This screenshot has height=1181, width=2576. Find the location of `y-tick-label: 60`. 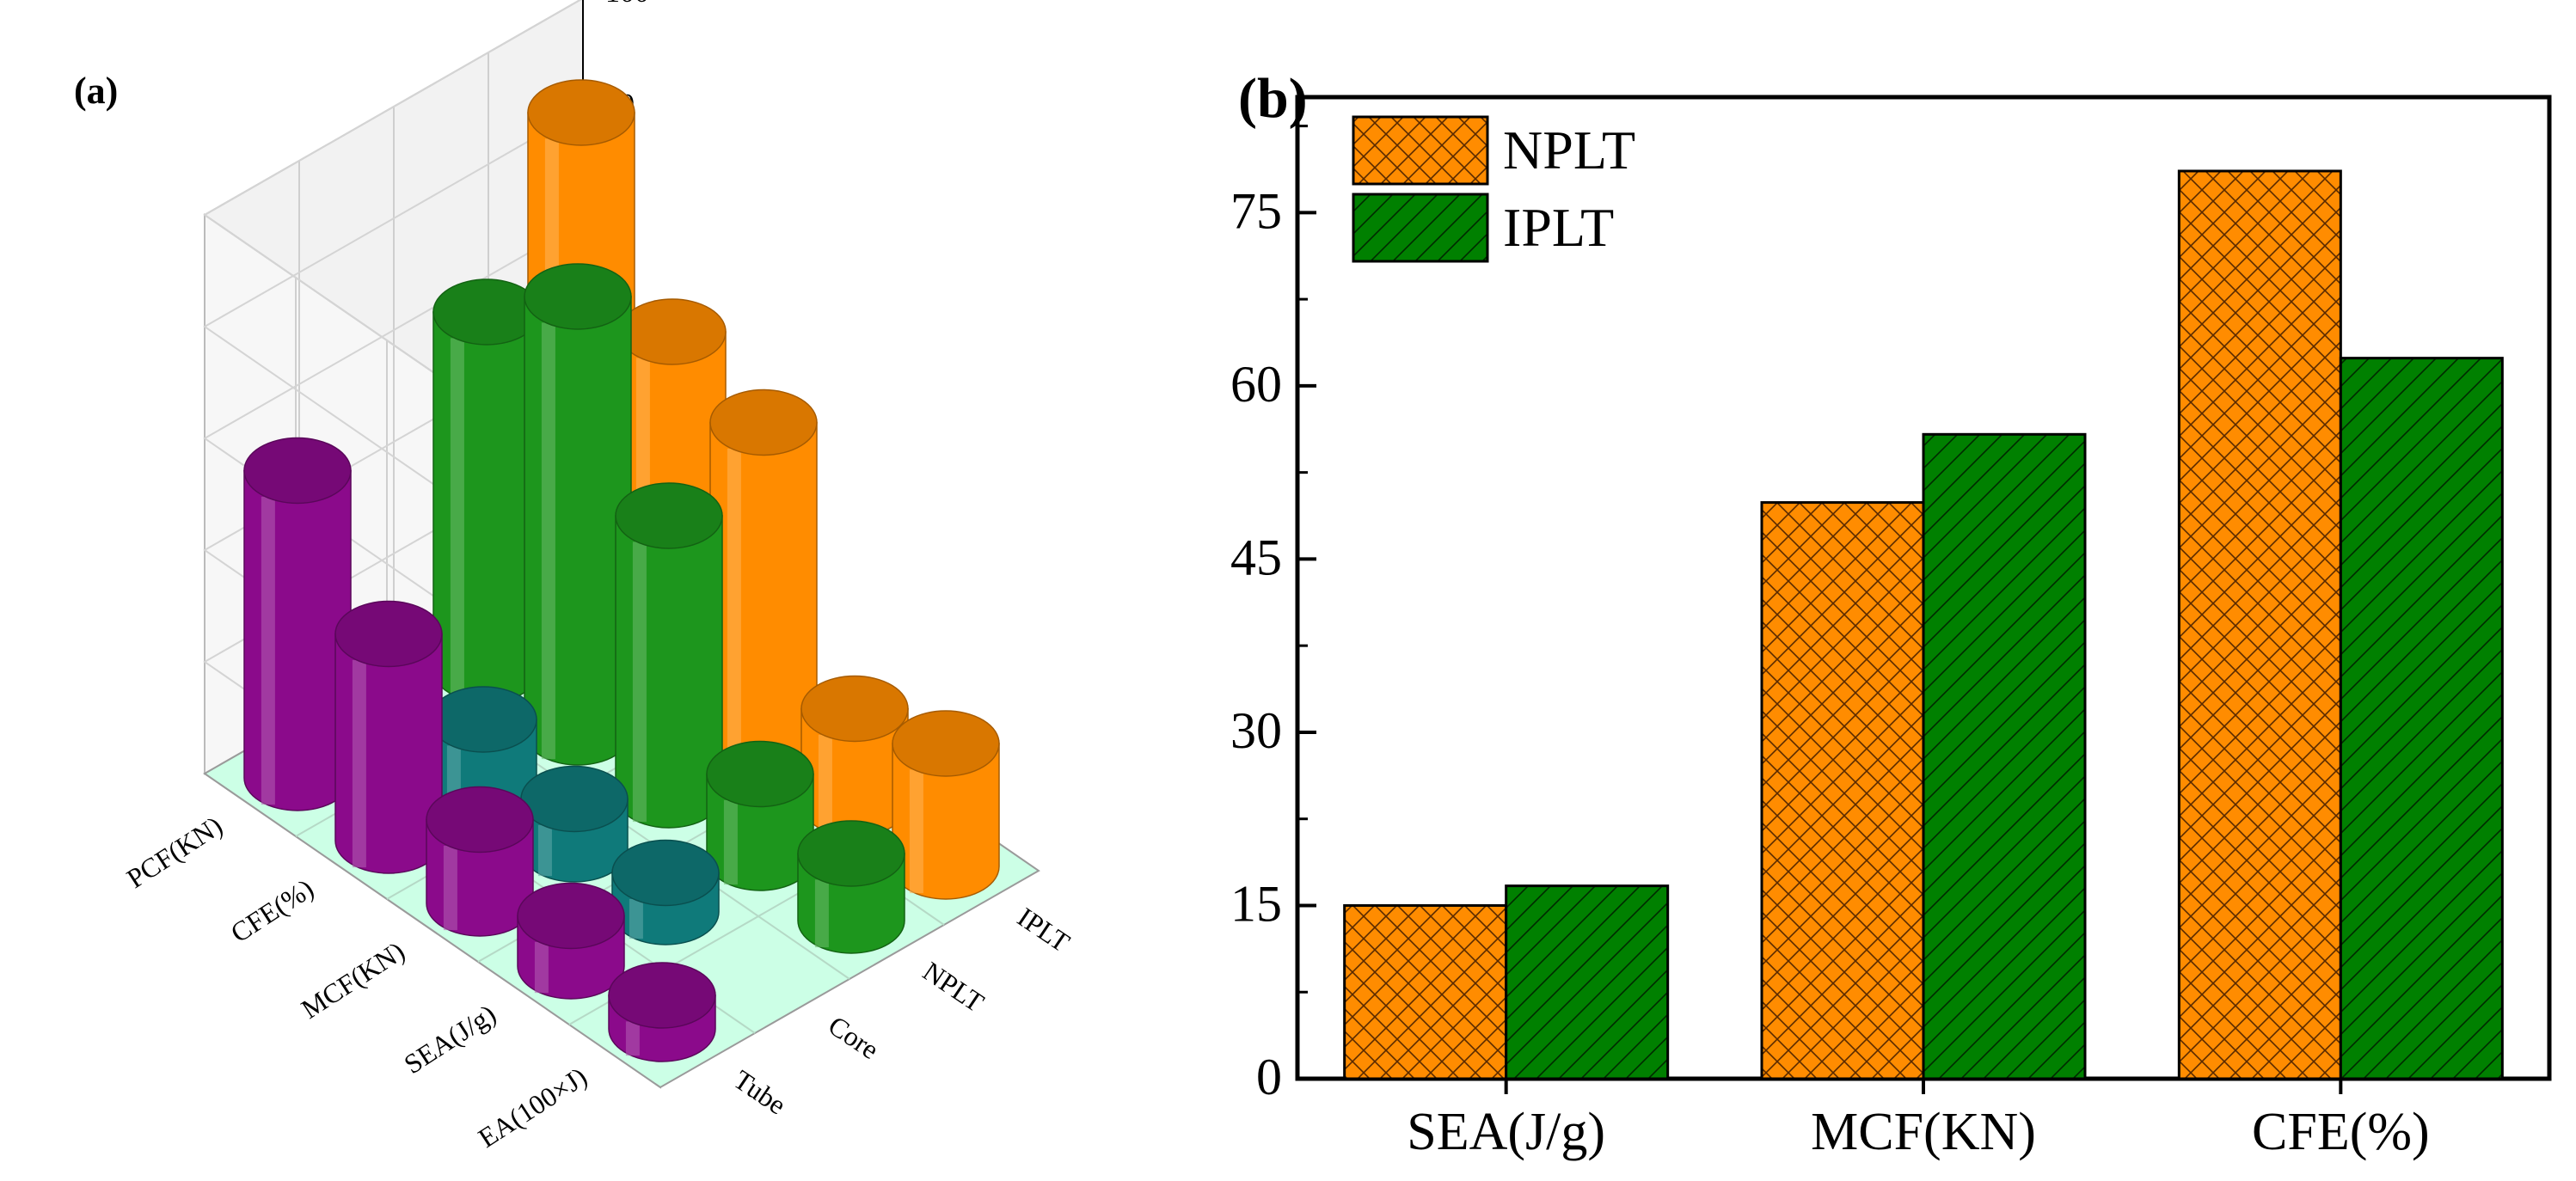

y-tick-label: 60 is located at coordinates (1256, 384).